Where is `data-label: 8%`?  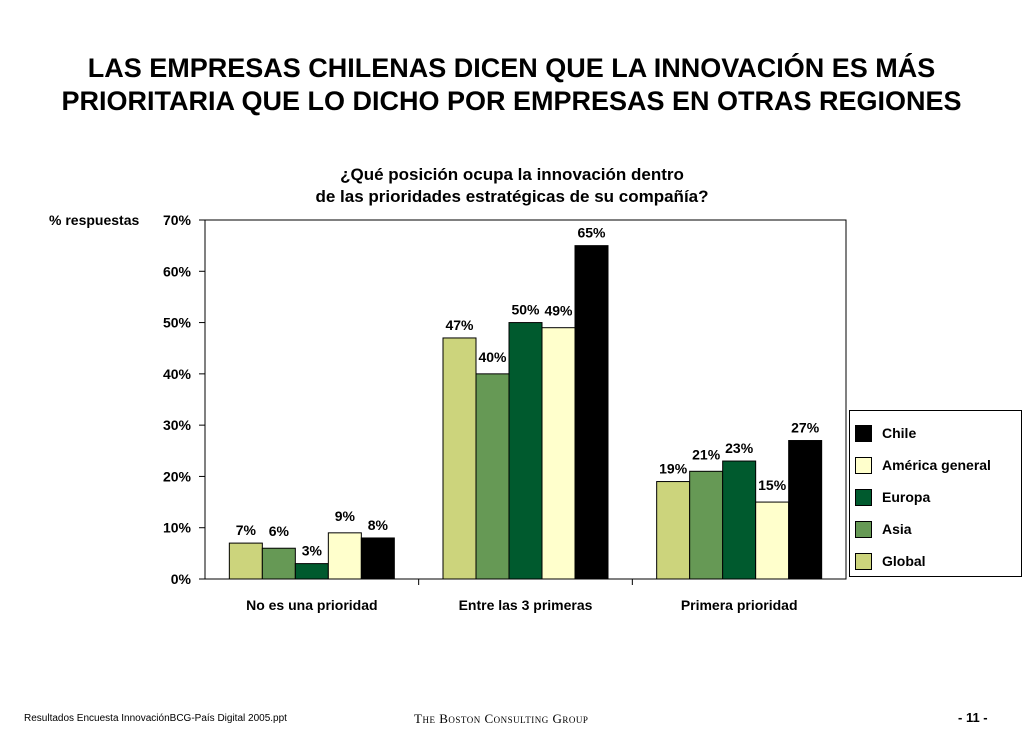
data-label: 8% is located at coordinates (378, 525).